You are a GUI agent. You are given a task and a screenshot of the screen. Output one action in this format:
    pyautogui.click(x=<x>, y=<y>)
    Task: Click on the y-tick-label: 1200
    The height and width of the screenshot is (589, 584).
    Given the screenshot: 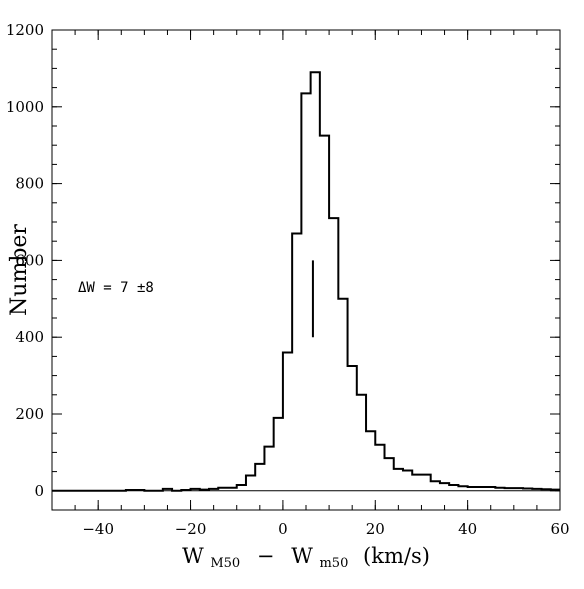 What is the action you would take?
    pyautogui.click(x=25, y=30)
    